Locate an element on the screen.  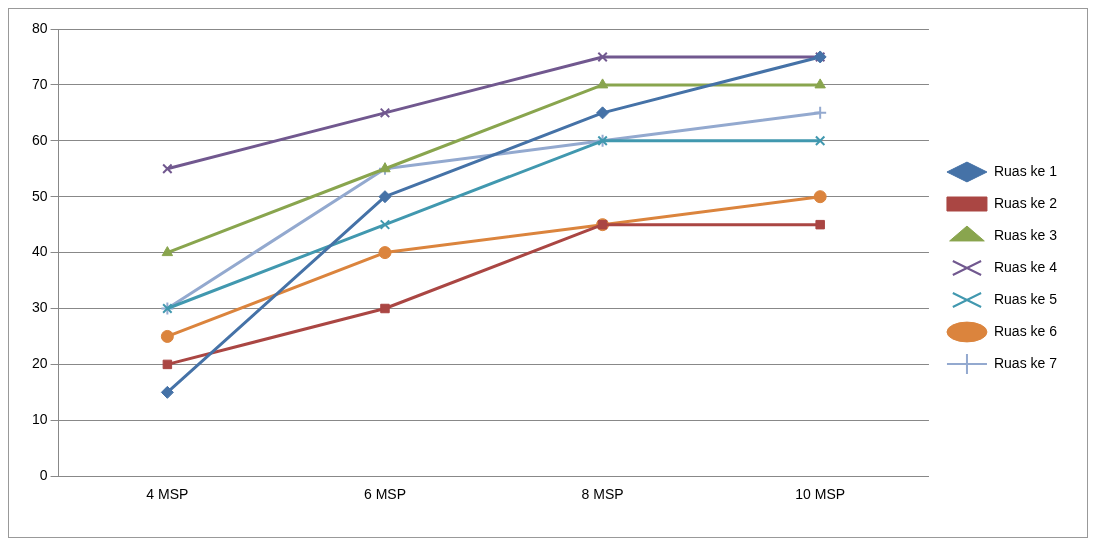
x-tick-label: 10 MSP is located at coordinates (820, 494).